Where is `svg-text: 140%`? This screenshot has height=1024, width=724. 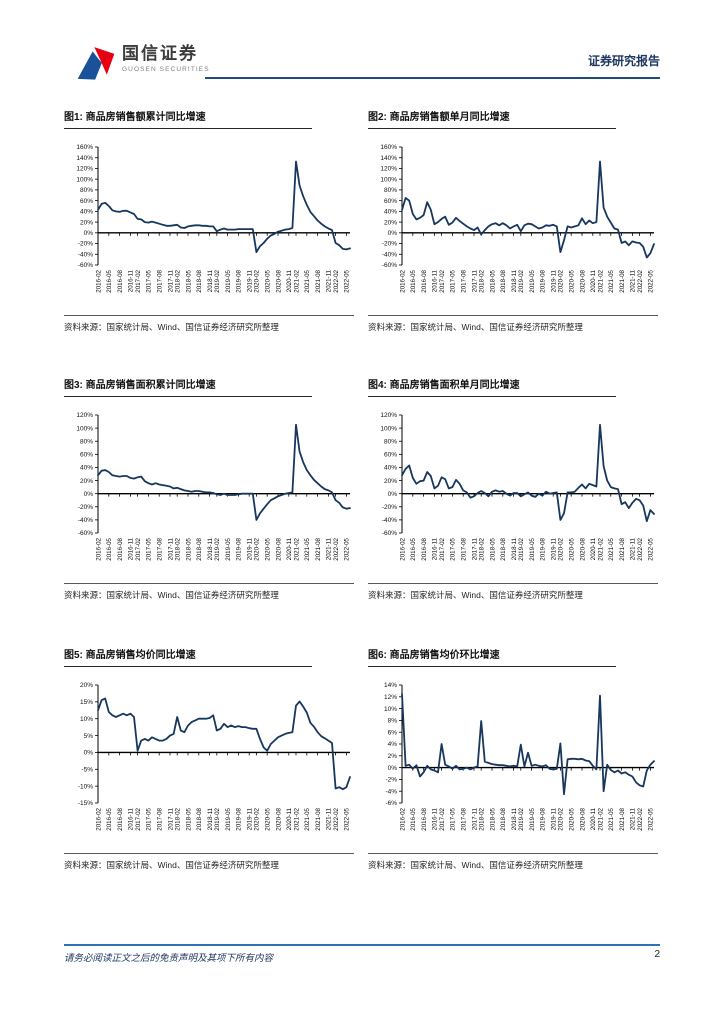
svg-text: 140% is located at coordinates (388, 158).